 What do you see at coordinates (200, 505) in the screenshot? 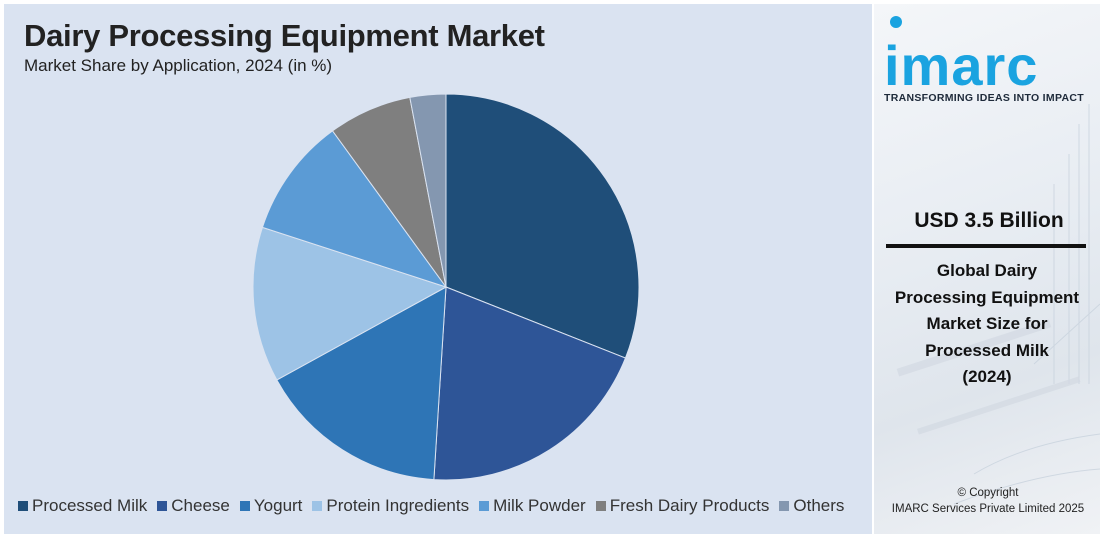
I see `legend-label: Cheese` at bounding box center [200, 505].